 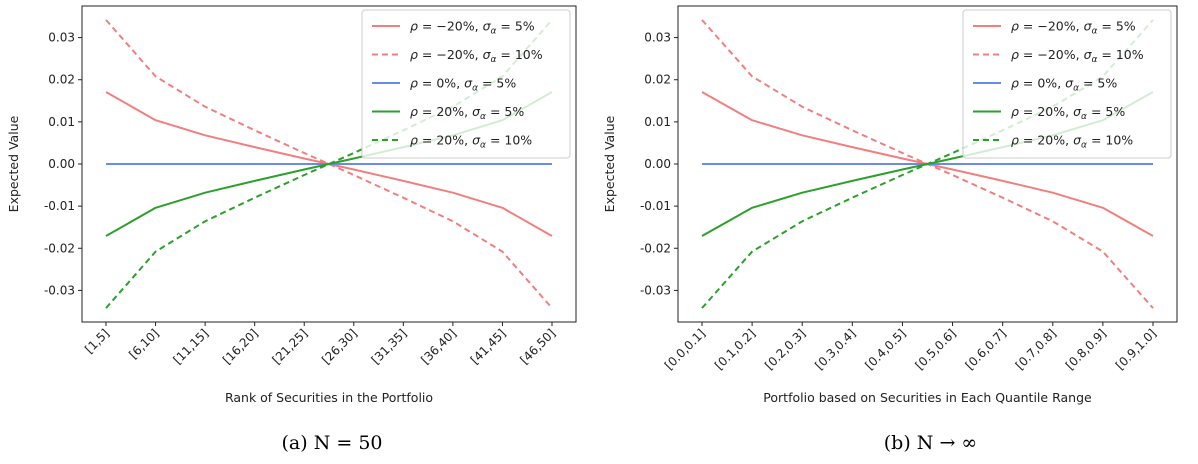 I want to click on x-tick-label: [0.9,1.0], so click(x=1136, y=349).